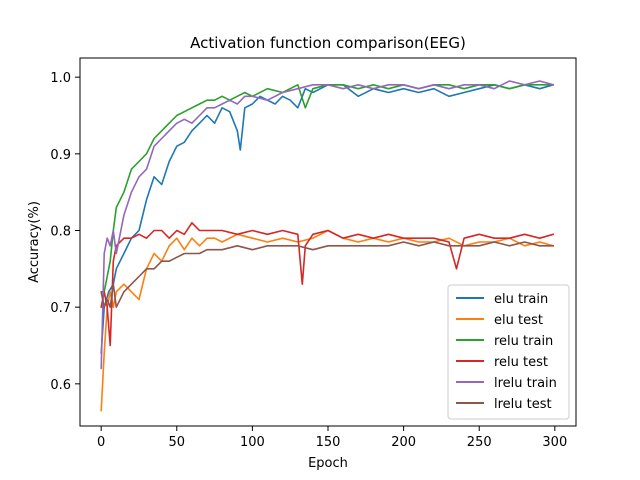  Describe the element at coordinates (60, 385) in the screenshot. I see `y-tick-label: 0.6` at that location.